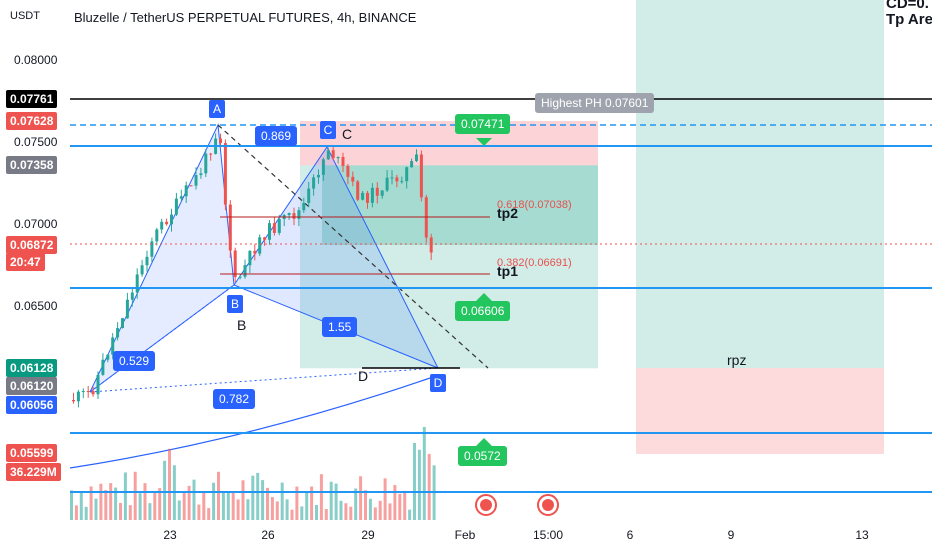 The height and width of the screenshot is (550, 932). What do you see at coordinates (32, 386) in the screenshot?
I see `price-tag-grey: 0.06120` at bounding box center [32, 386].